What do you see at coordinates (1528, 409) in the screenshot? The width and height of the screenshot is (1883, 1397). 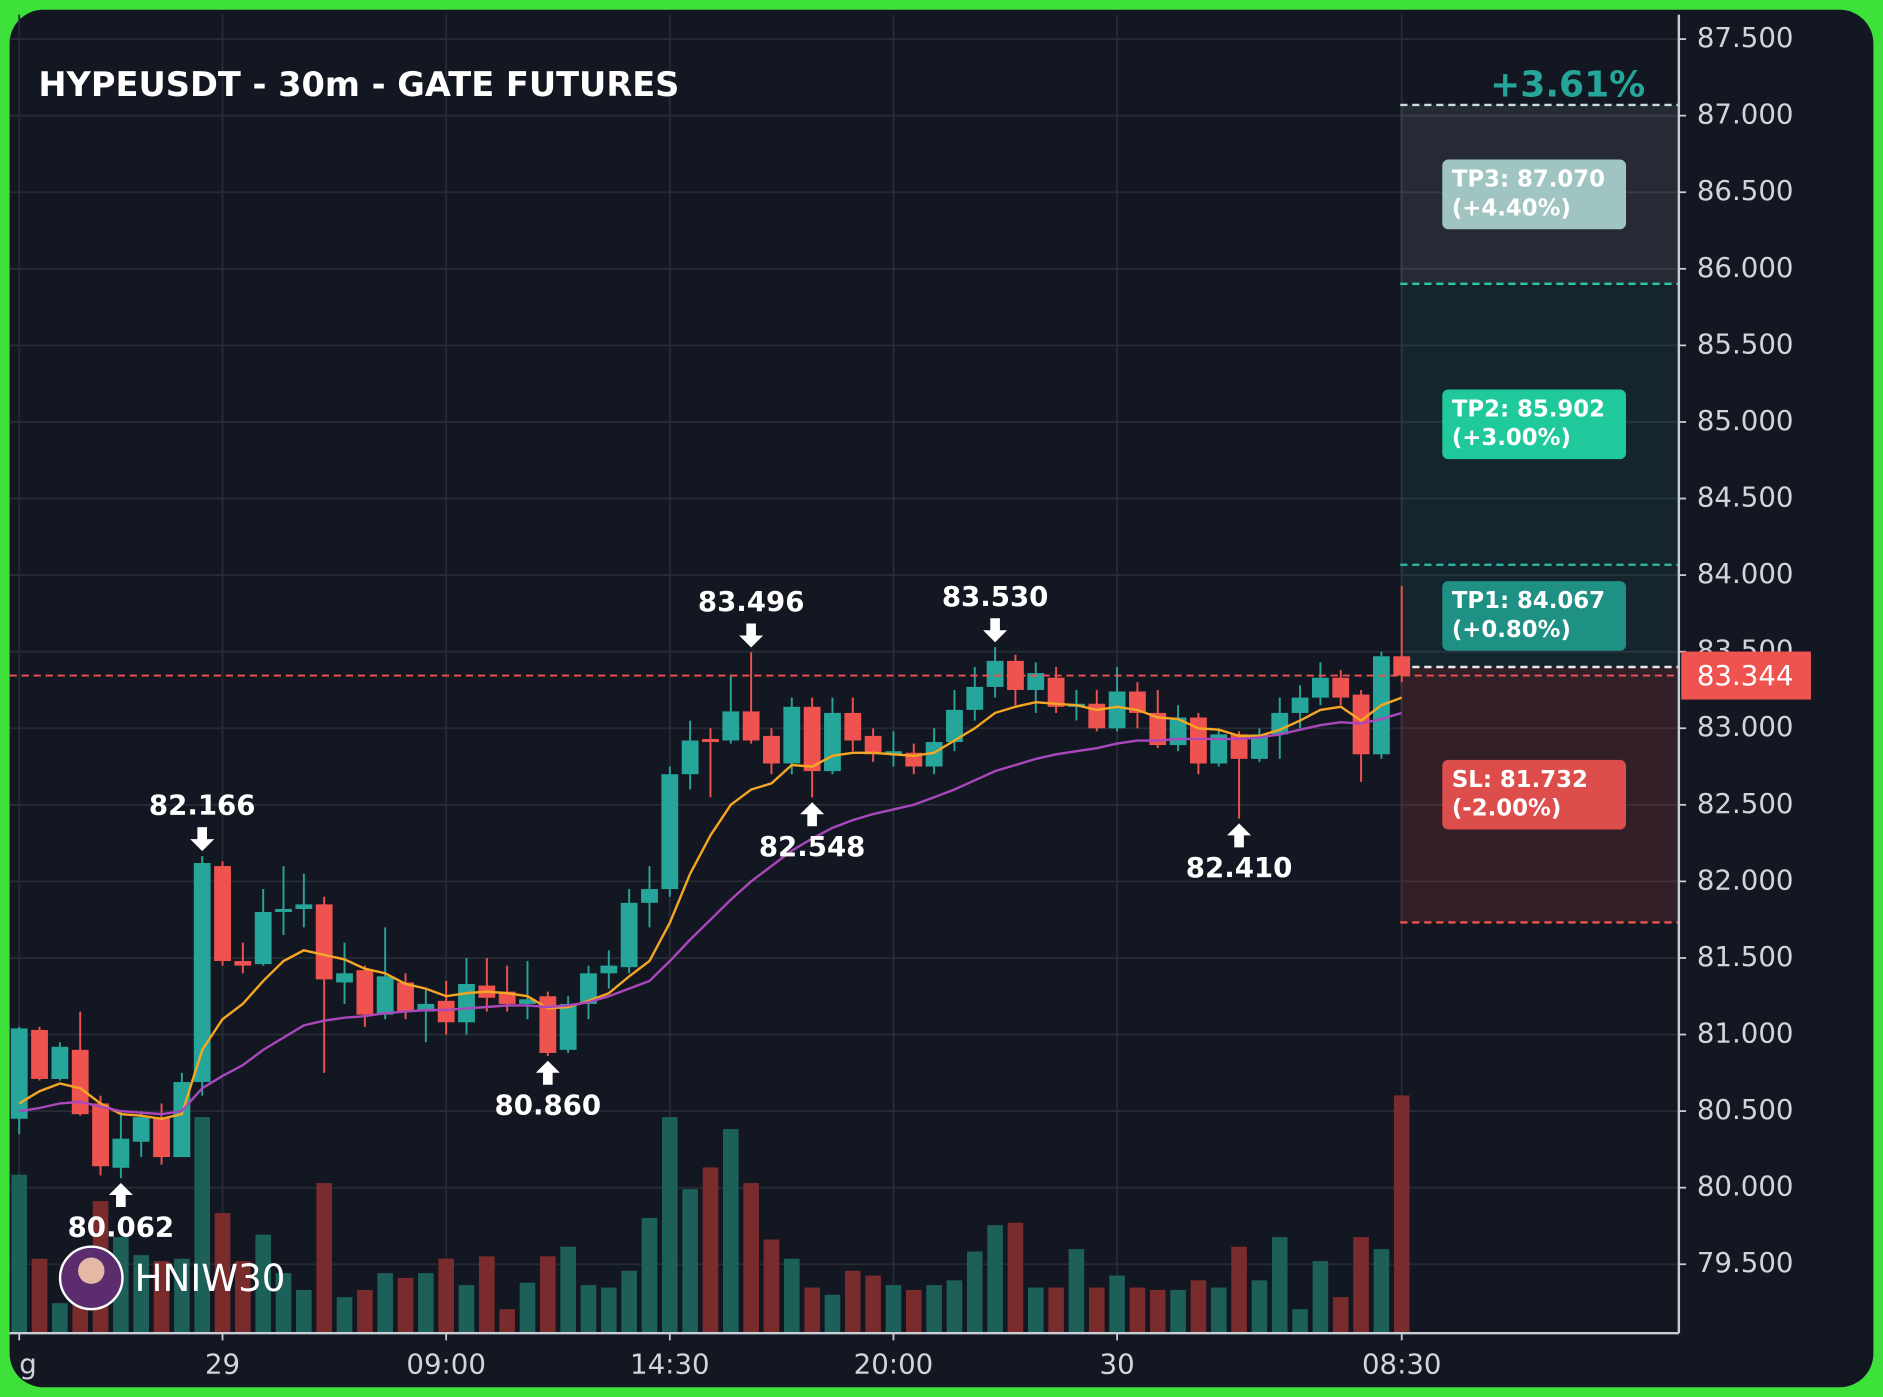 I see `level-label: TP2: 85.902` at bounding box center [1528, 409].